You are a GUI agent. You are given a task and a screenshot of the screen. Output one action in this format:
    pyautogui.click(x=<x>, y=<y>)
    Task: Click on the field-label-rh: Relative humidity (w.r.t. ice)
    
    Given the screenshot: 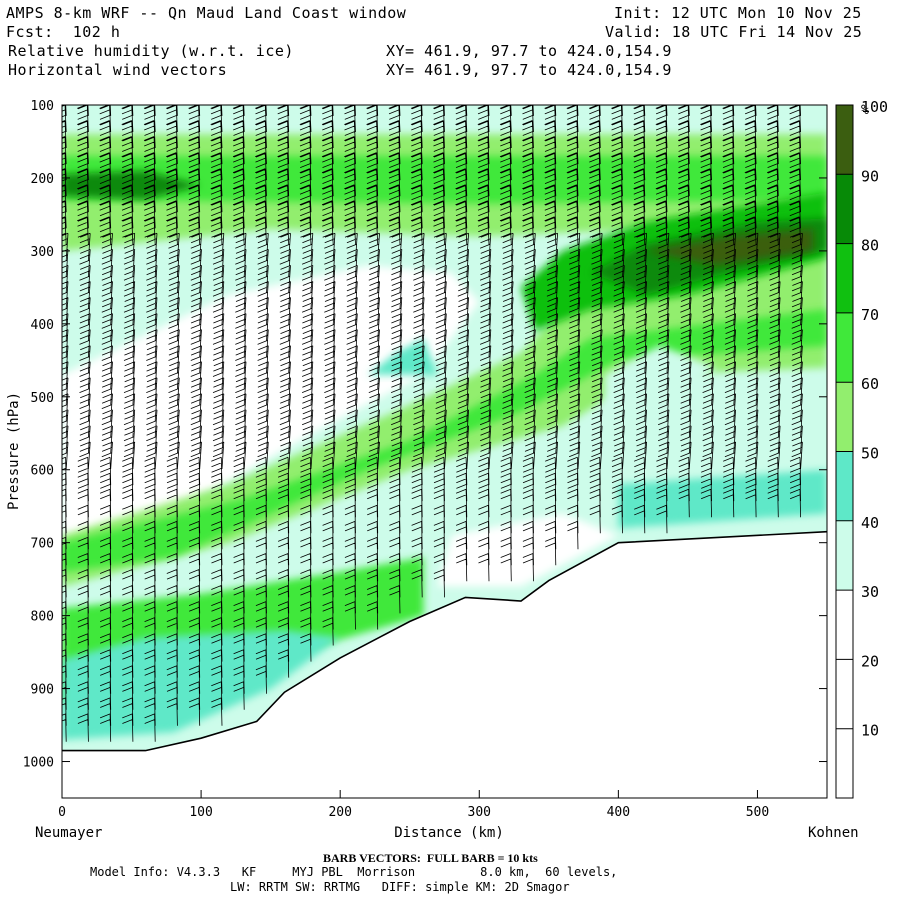 What is the action you would take?
    pyautogui.click(x=151, y=51)
    